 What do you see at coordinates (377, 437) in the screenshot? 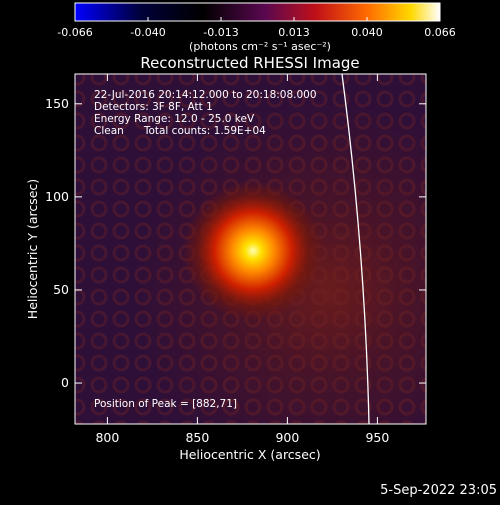
I see `x-tick-label: 950` at bounding box center [377, 437].